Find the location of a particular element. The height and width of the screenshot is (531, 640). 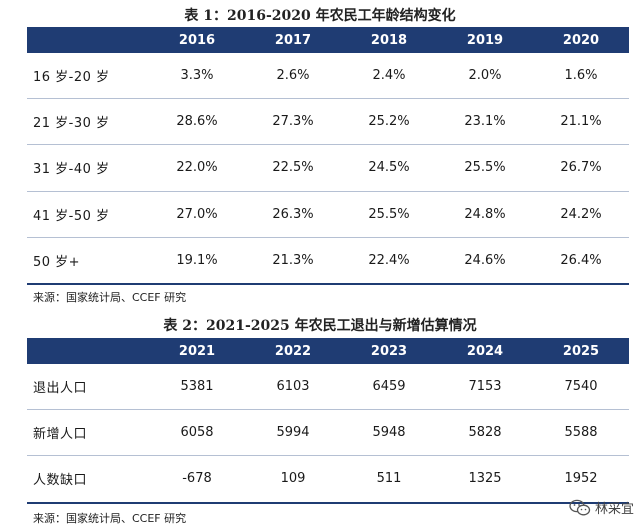

row-label: 新增人口 is located at coordinates (88, 433).